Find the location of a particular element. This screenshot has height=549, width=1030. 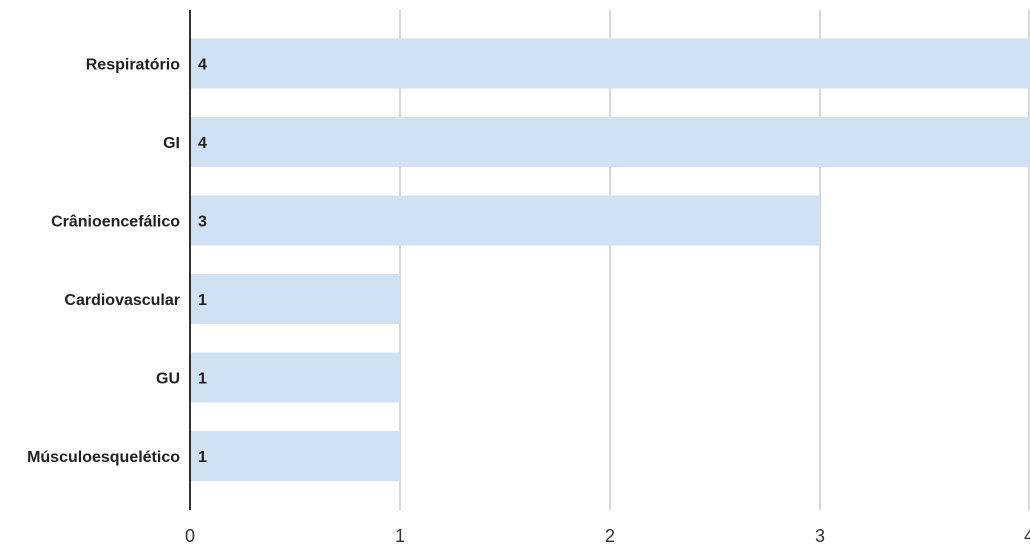

x-axis-tick-labels: 0 1 2 3 4 is located at coordinates (607, 536).